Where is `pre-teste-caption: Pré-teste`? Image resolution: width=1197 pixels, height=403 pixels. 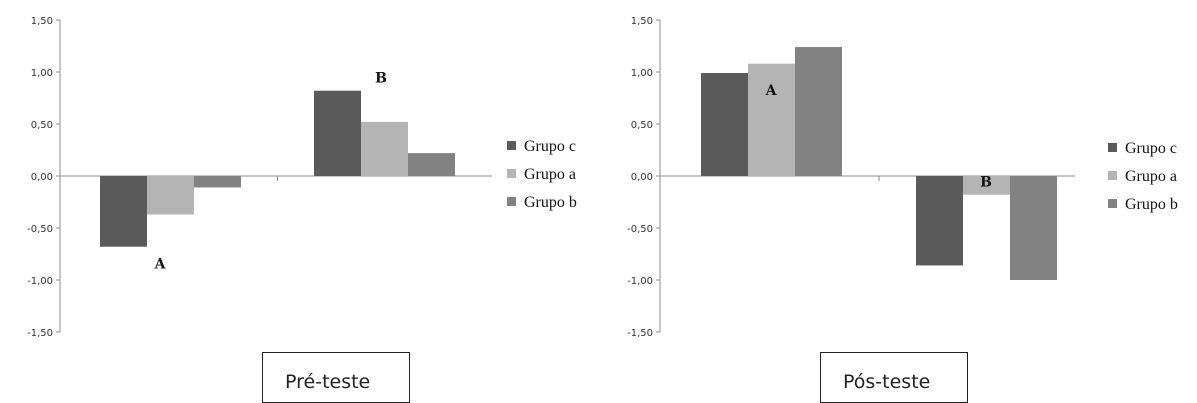
pre-teste-caption: Pré-teste is located at coordinates (336, 377).